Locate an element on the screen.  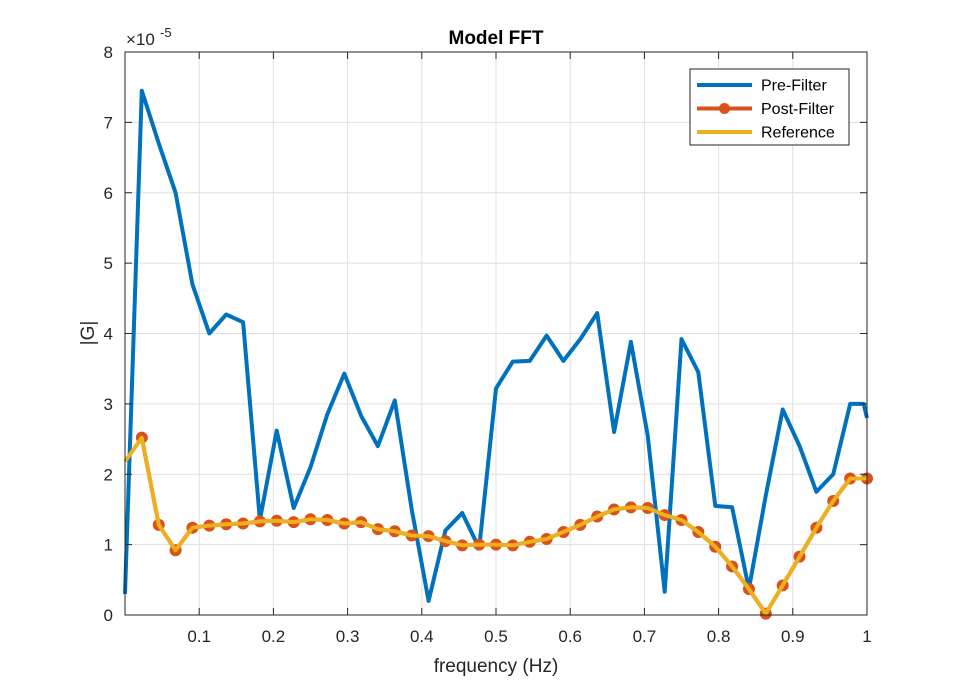
chart-title: Model FFT is located at coordinates (496, 38).